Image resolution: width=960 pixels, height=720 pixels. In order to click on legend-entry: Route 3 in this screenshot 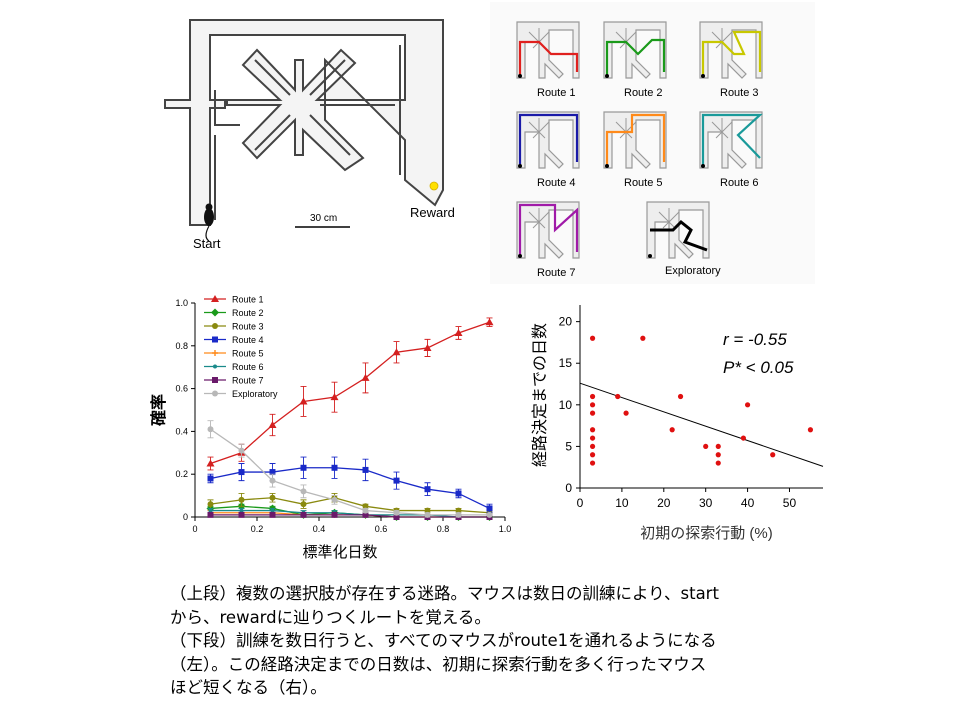, I will do `click(248, 327)`.